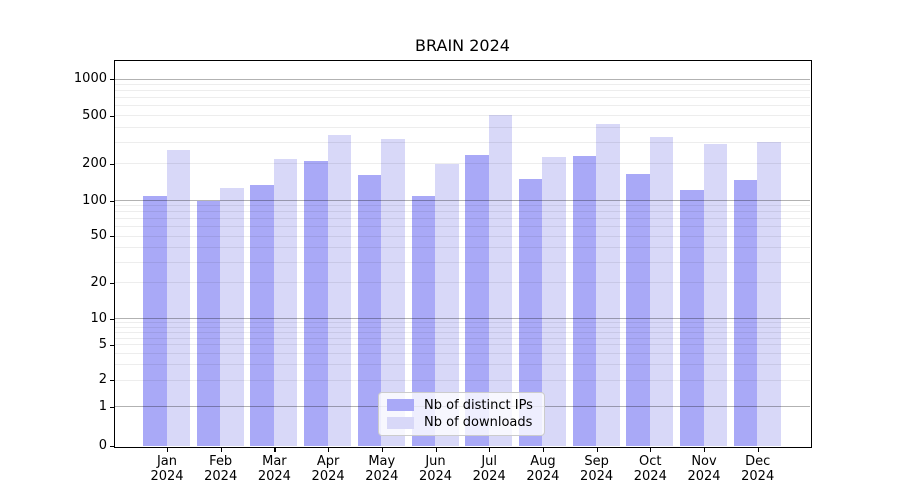  Describe the element at coordinates (167, 468) in the screenshot. I see `x-tick-label: Jan 2024` at that location.